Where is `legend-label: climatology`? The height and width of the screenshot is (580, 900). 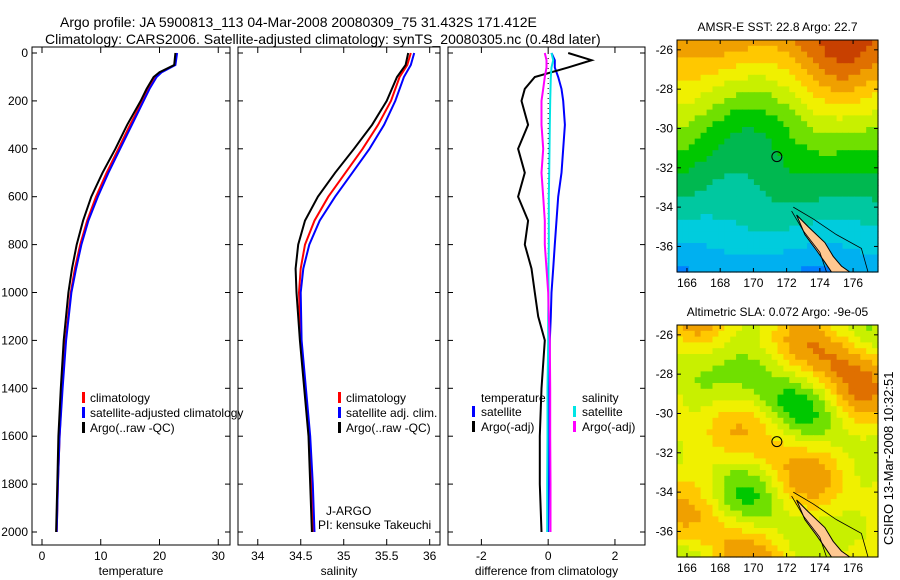 legend-label: climatology is located at coordinates (376, 398).